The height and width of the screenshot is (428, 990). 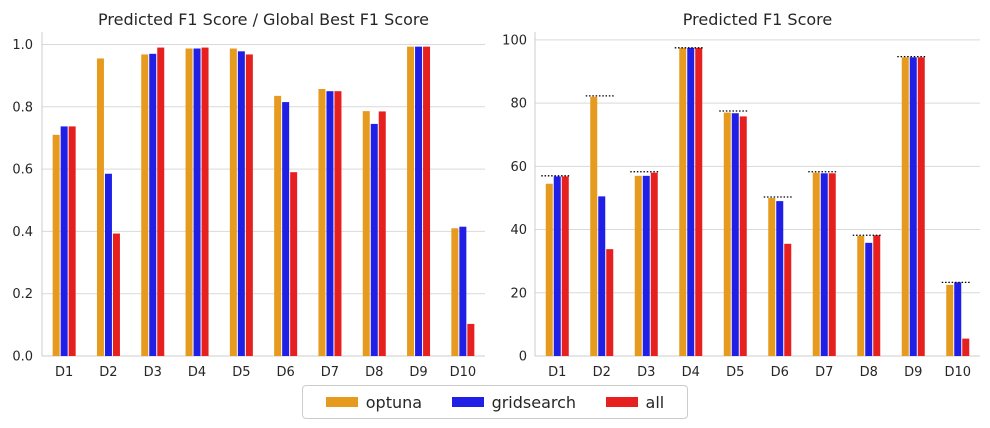 I want to click on y-tick-label: 40, so click(x=518, y=230).